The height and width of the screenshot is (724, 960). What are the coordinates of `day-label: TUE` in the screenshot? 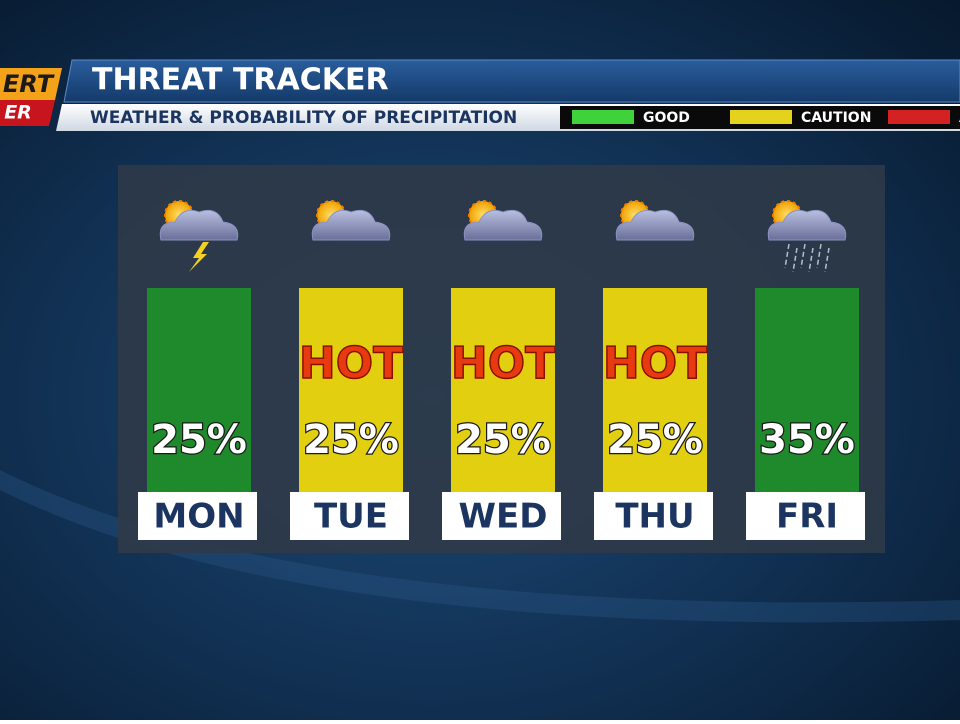 It's located at (351, 517).